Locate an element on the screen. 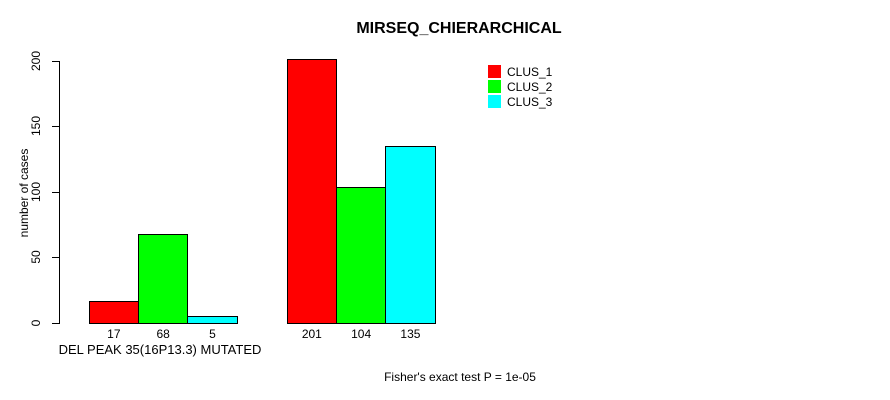 The height and width of the screenshot is (400, 890). legend: CLUS_1 CLUS_2 CLUS_3 is located at coordinates (520, 86).